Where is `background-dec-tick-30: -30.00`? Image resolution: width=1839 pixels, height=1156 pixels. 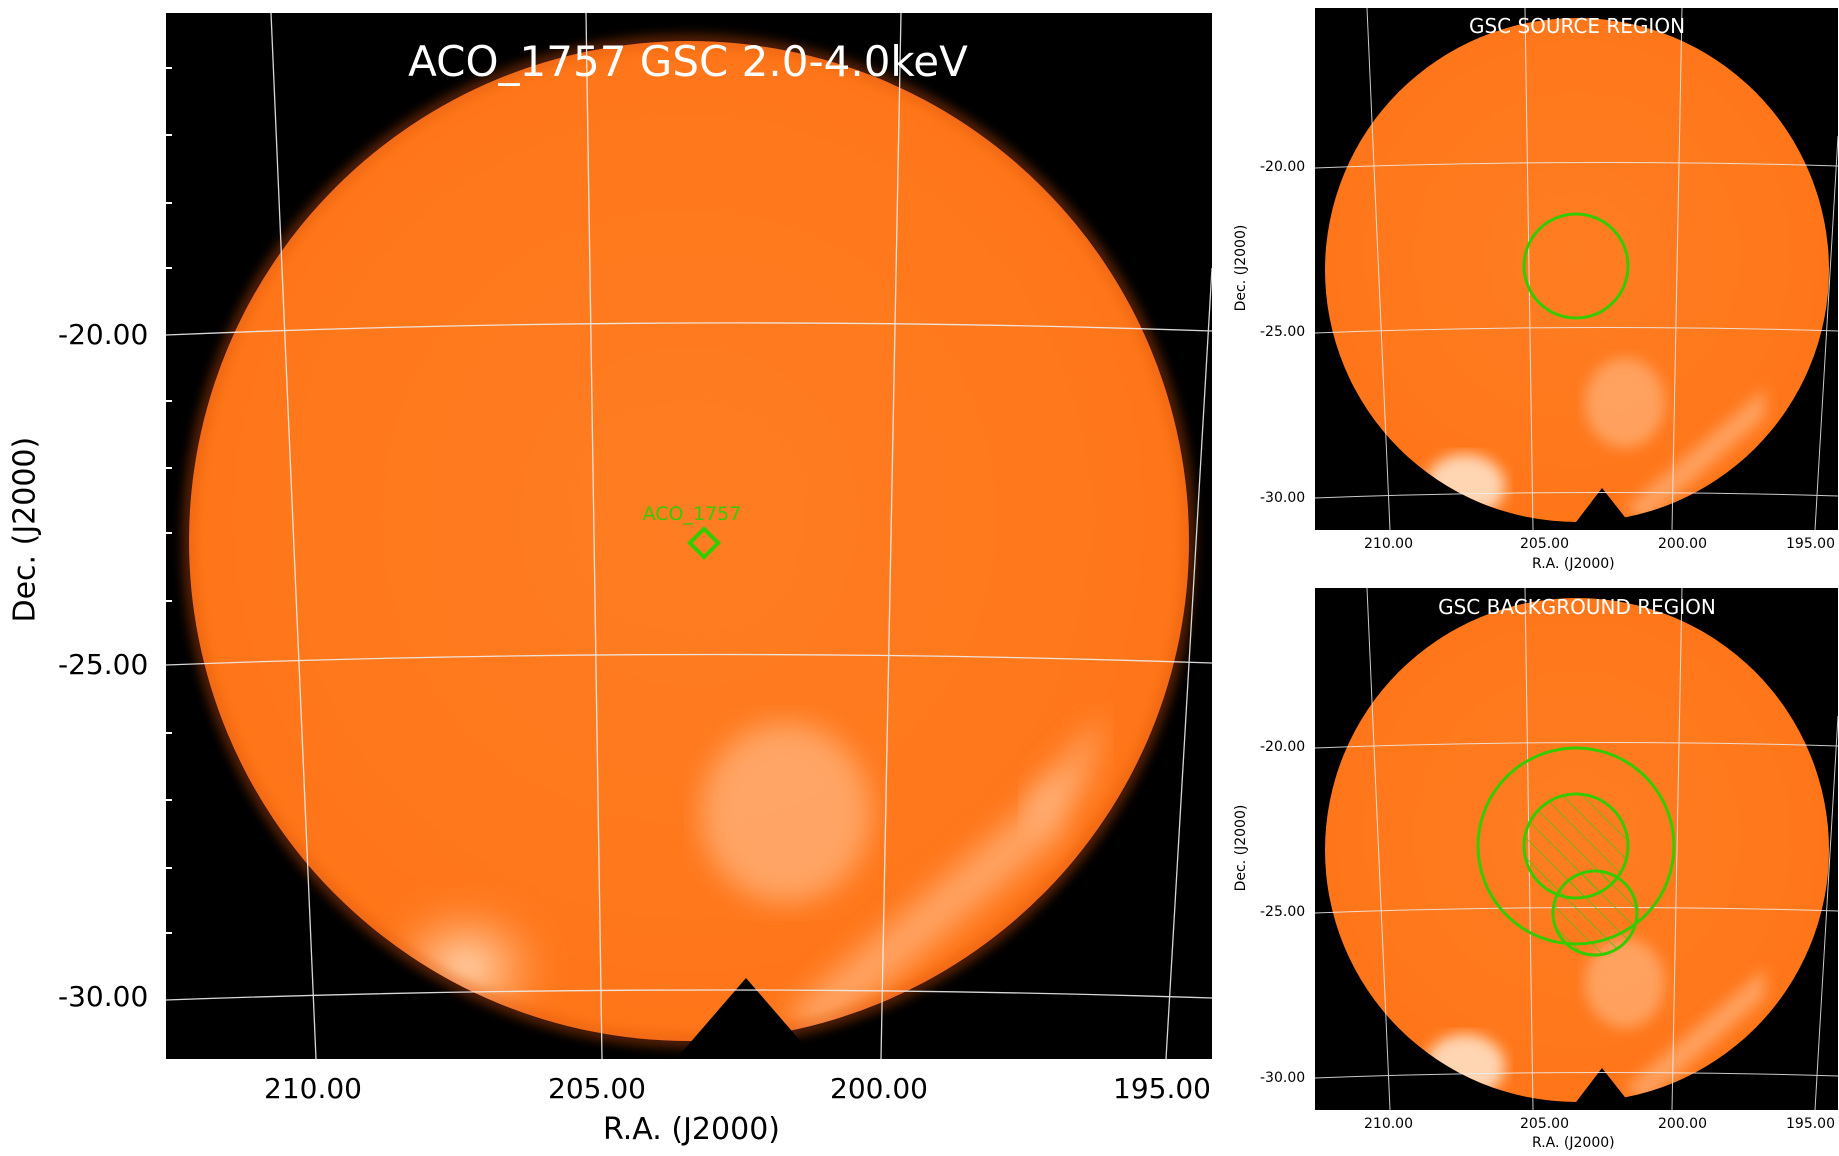
background-dec-tick-30: -30.00 is located at coordinates (1283, 1078).